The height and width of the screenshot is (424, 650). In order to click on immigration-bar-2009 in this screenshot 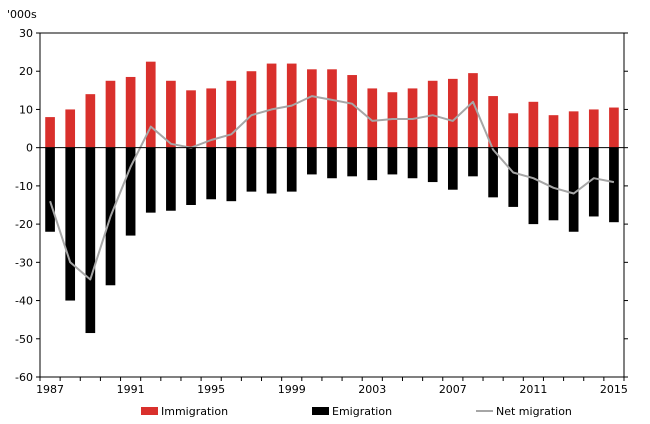, I will do `click(493, 122)`.